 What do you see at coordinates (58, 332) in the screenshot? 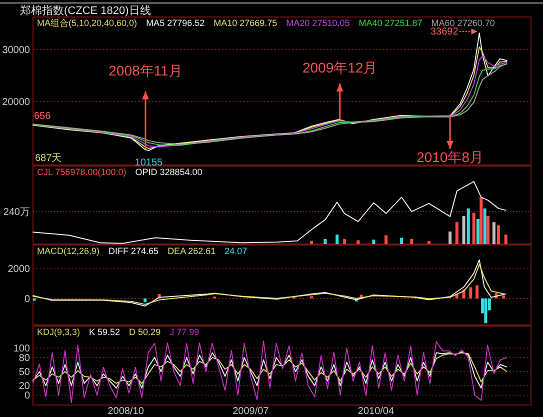
I see `legend-title: KDJ(9,3,3)` at bounding box center [58, 332].